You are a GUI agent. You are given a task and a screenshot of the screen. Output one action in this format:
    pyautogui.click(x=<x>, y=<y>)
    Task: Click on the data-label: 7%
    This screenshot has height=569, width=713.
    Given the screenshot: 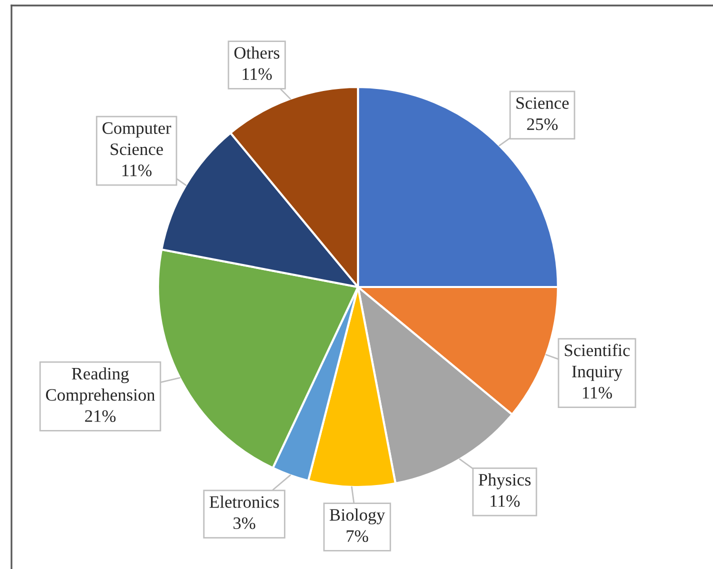 What is the action you would take?
    pyautogui.click(x=357, y=536)
    